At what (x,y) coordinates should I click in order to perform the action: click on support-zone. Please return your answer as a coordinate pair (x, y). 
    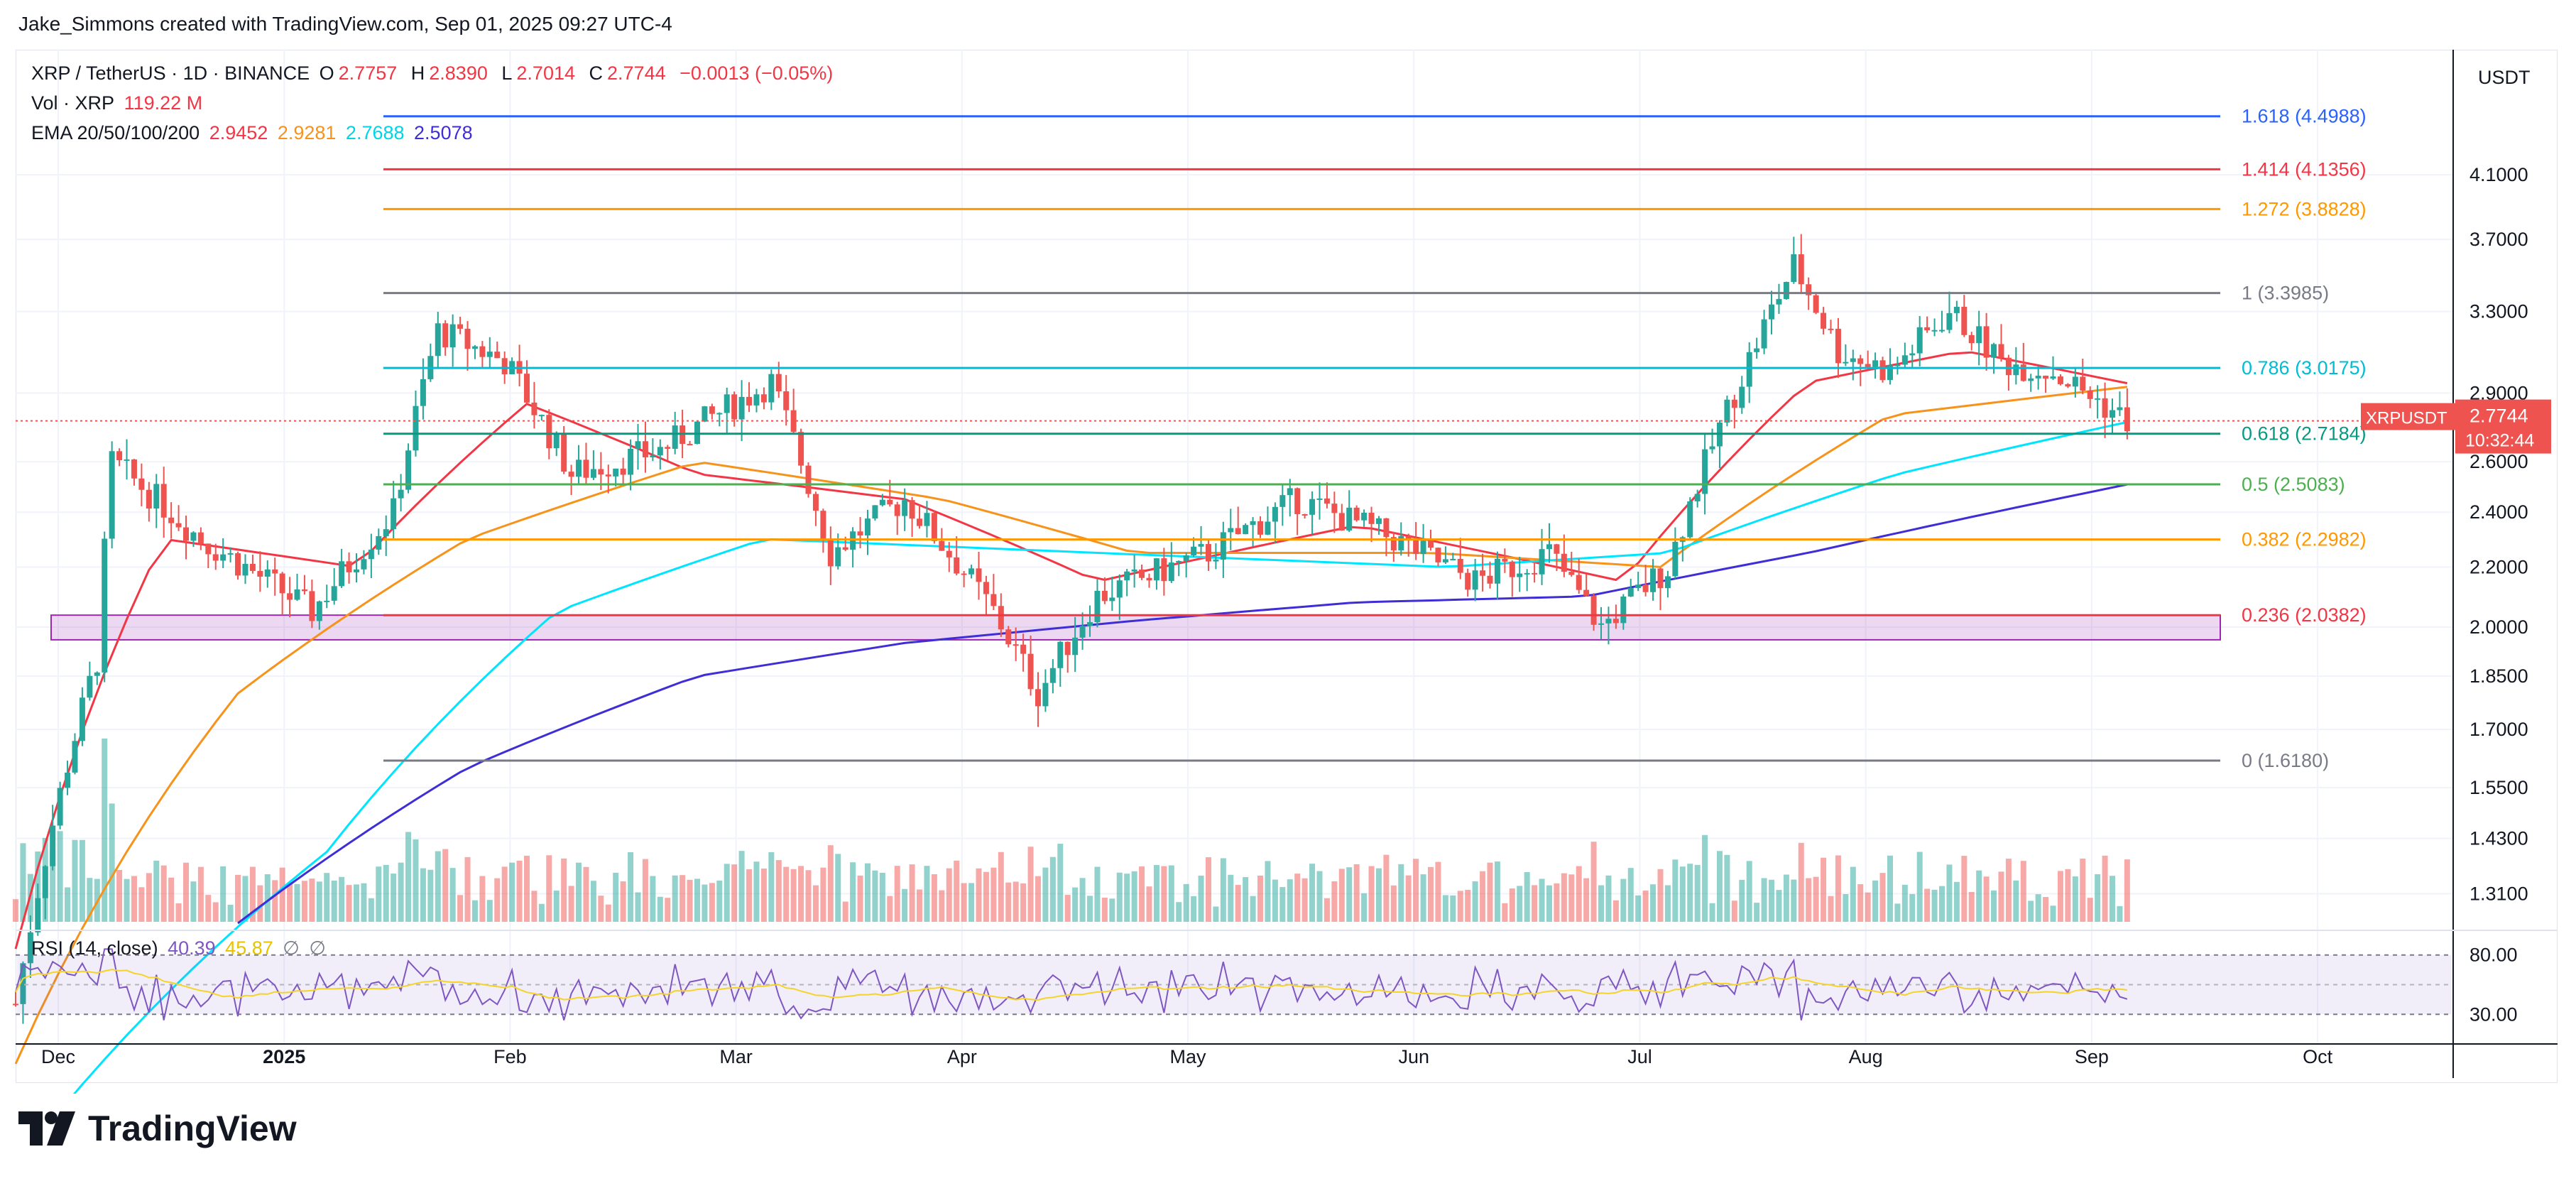
    Looking at the image, I should click on (1135, 627).